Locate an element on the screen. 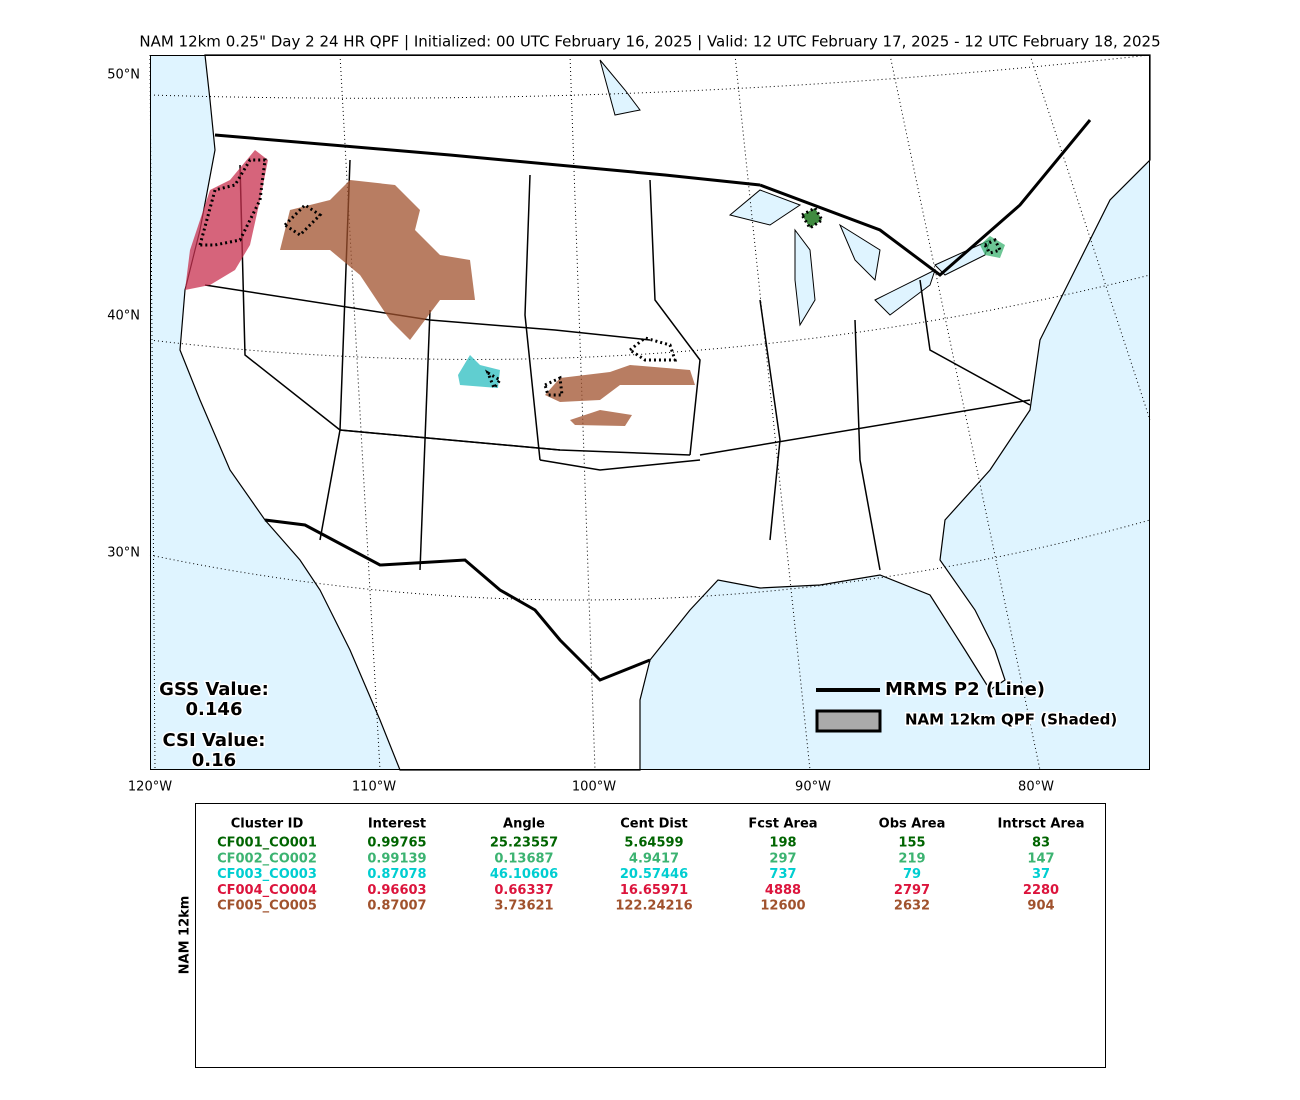 This screenshot has width=1300, height=1100. table-cell: 16.65971 is located at coordinates (654, 890).